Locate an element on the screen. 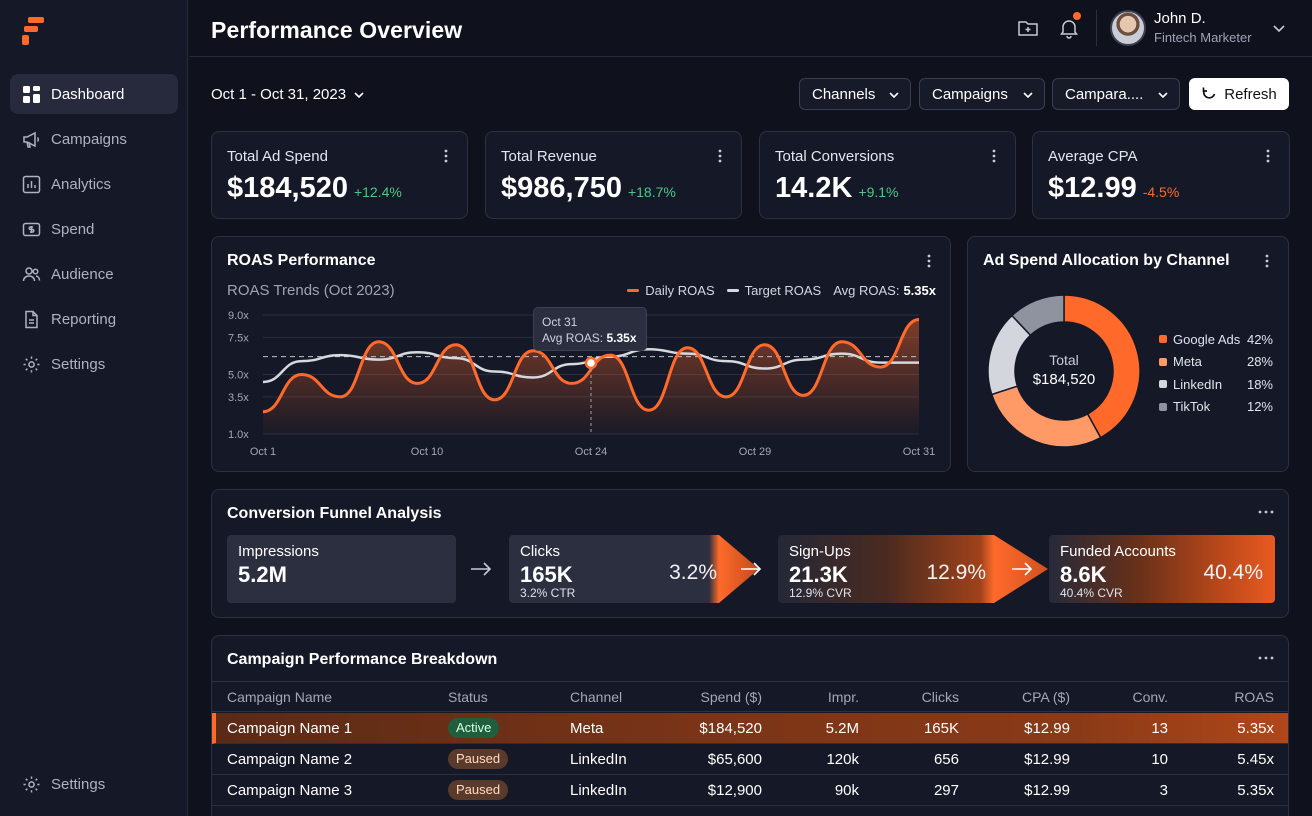  funnel-stage-label: Sign-Ups is located at coordinates (820, 551).